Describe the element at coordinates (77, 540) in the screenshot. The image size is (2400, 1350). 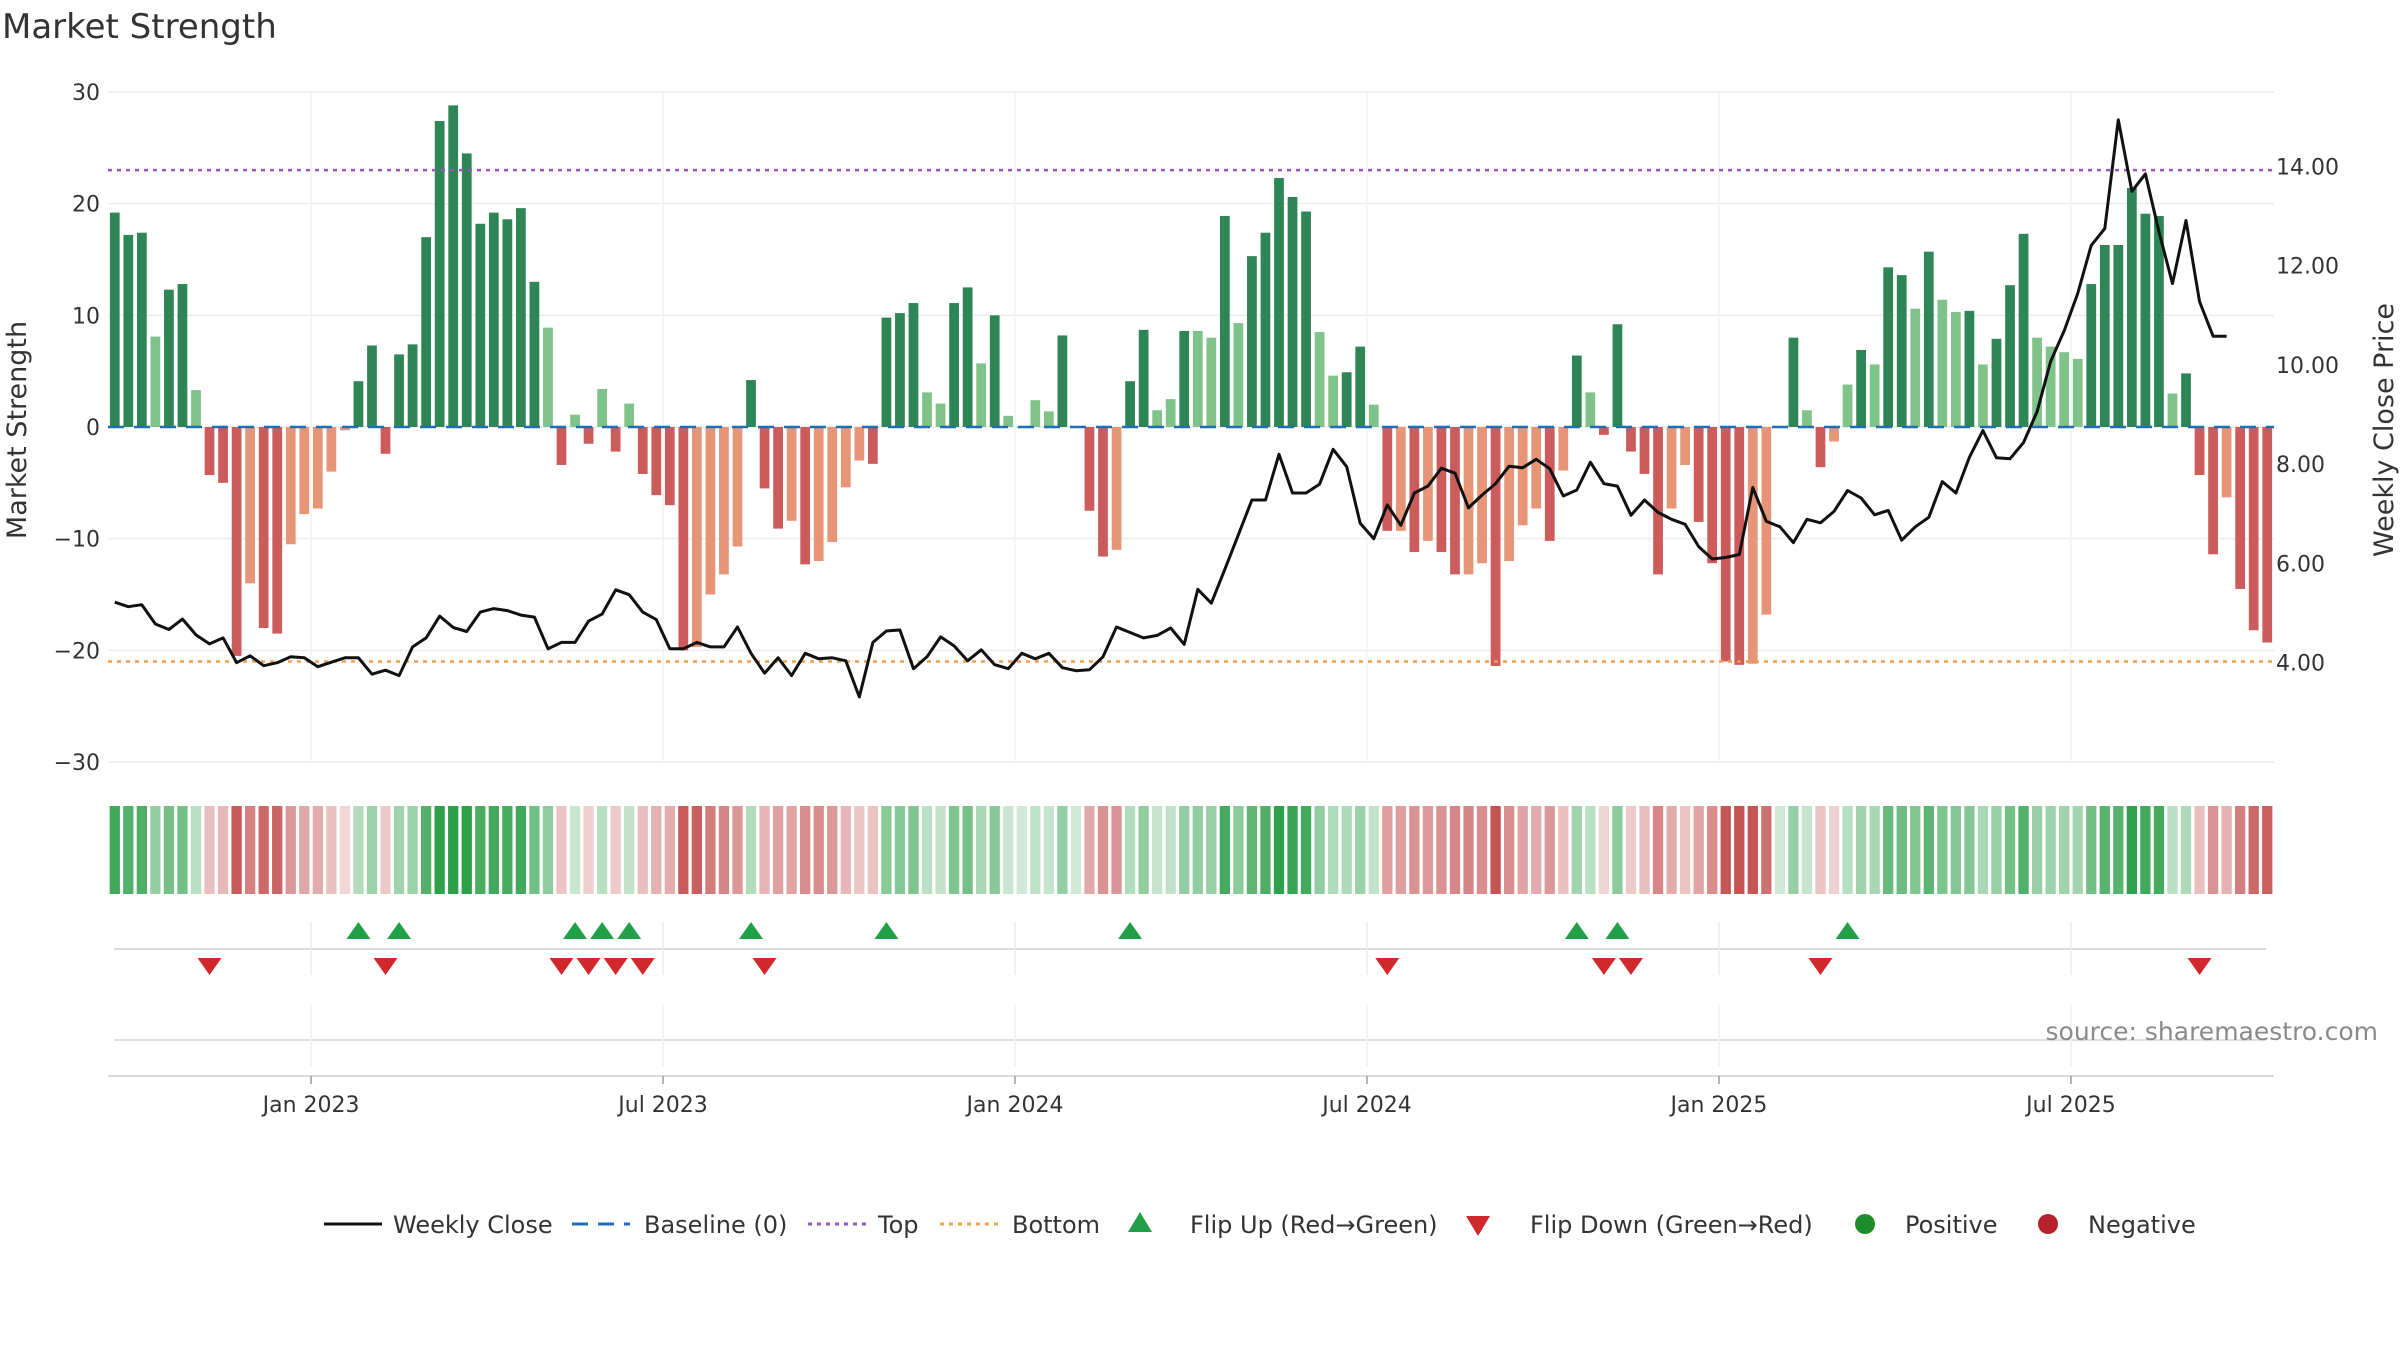
I see `y-left-tick-label: −10` at that location.